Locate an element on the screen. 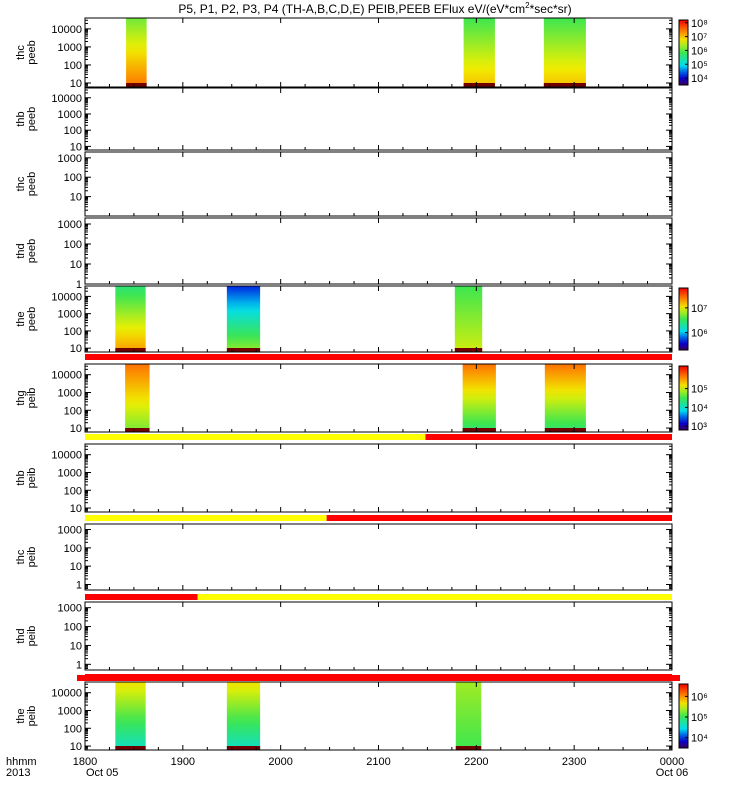  panel-4: 10 100 1000 10000 the peeb 10⁶ 10⁷ is located at coordinates (361, 322).